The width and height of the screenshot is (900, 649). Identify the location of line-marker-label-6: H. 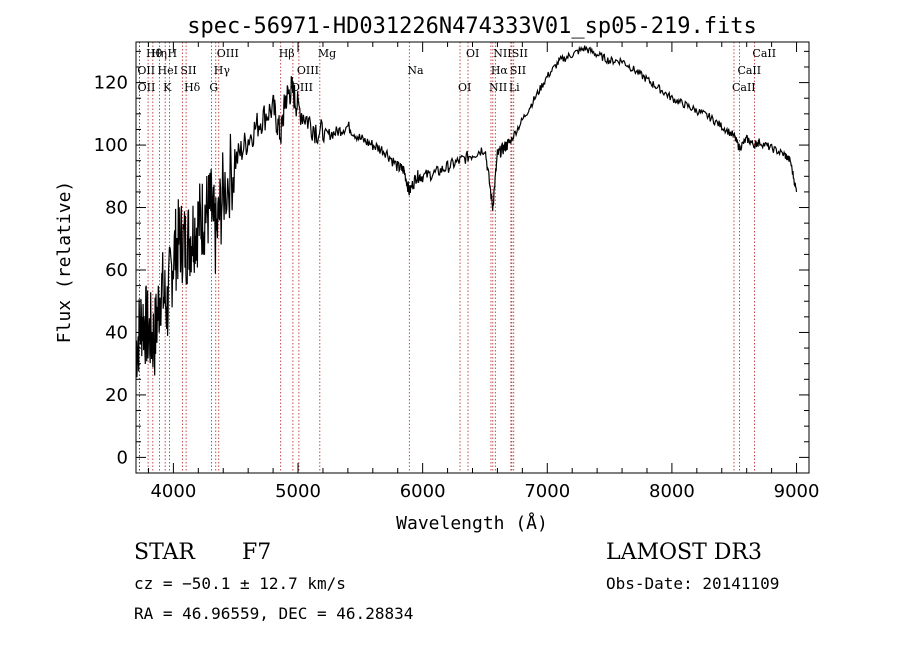
(173, 53).